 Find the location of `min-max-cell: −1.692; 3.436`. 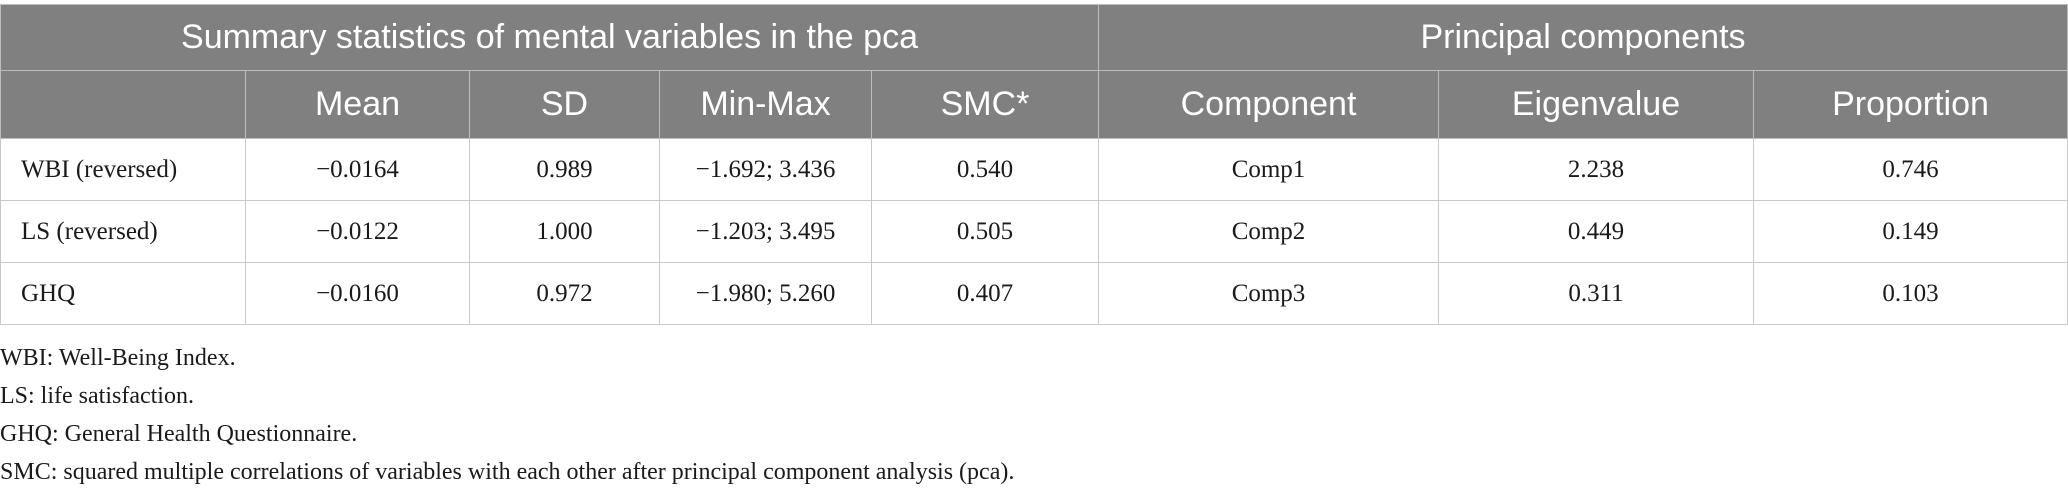

min-max-cell: −1.692; 3.436 is located at coordinates (765, 169).